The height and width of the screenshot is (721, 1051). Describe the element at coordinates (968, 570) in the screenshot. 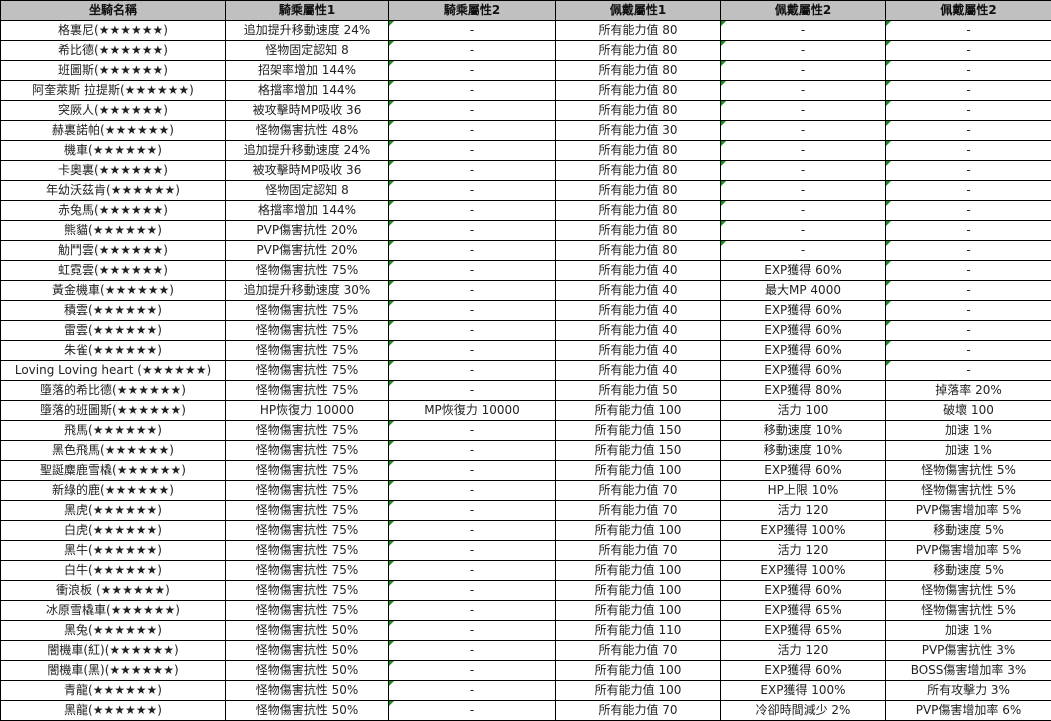

I see `cell-wear-attr-2b: 移動速度 5%` at that location.